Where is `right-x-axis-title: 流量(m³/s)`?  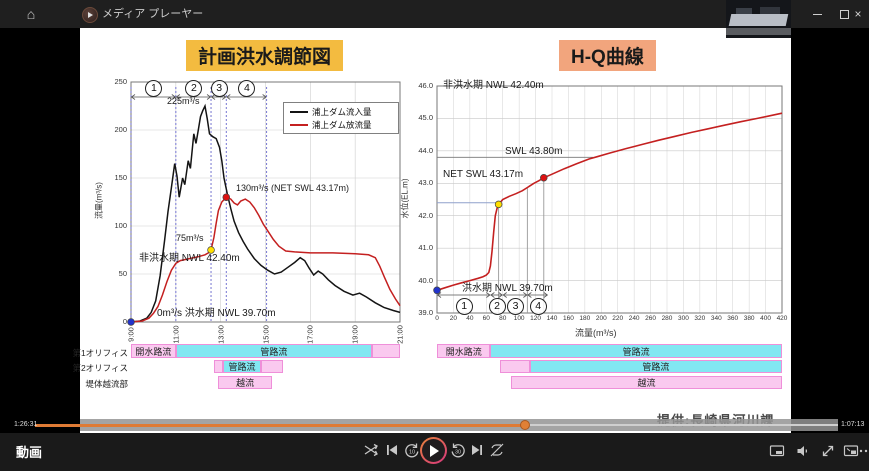
right-x-axis-title: 流量(m³/s) is located at coordinates (596, 333).